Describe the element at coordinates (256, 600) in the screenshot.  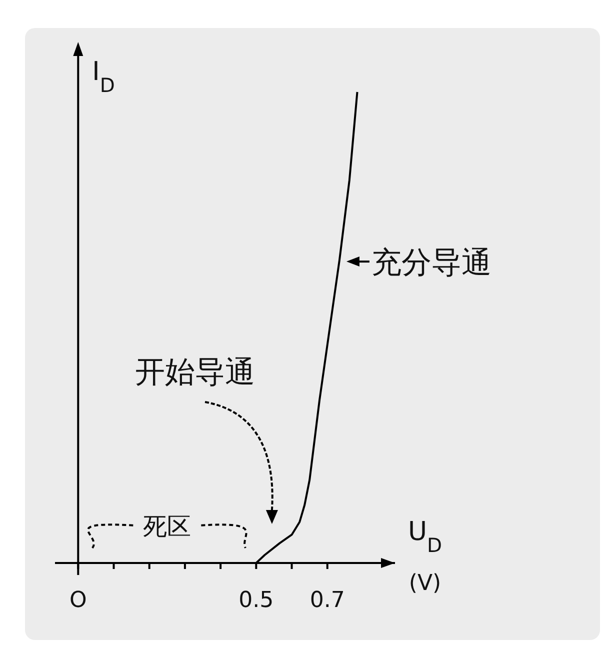
I see `x-tick-label: 0.5` at that location.